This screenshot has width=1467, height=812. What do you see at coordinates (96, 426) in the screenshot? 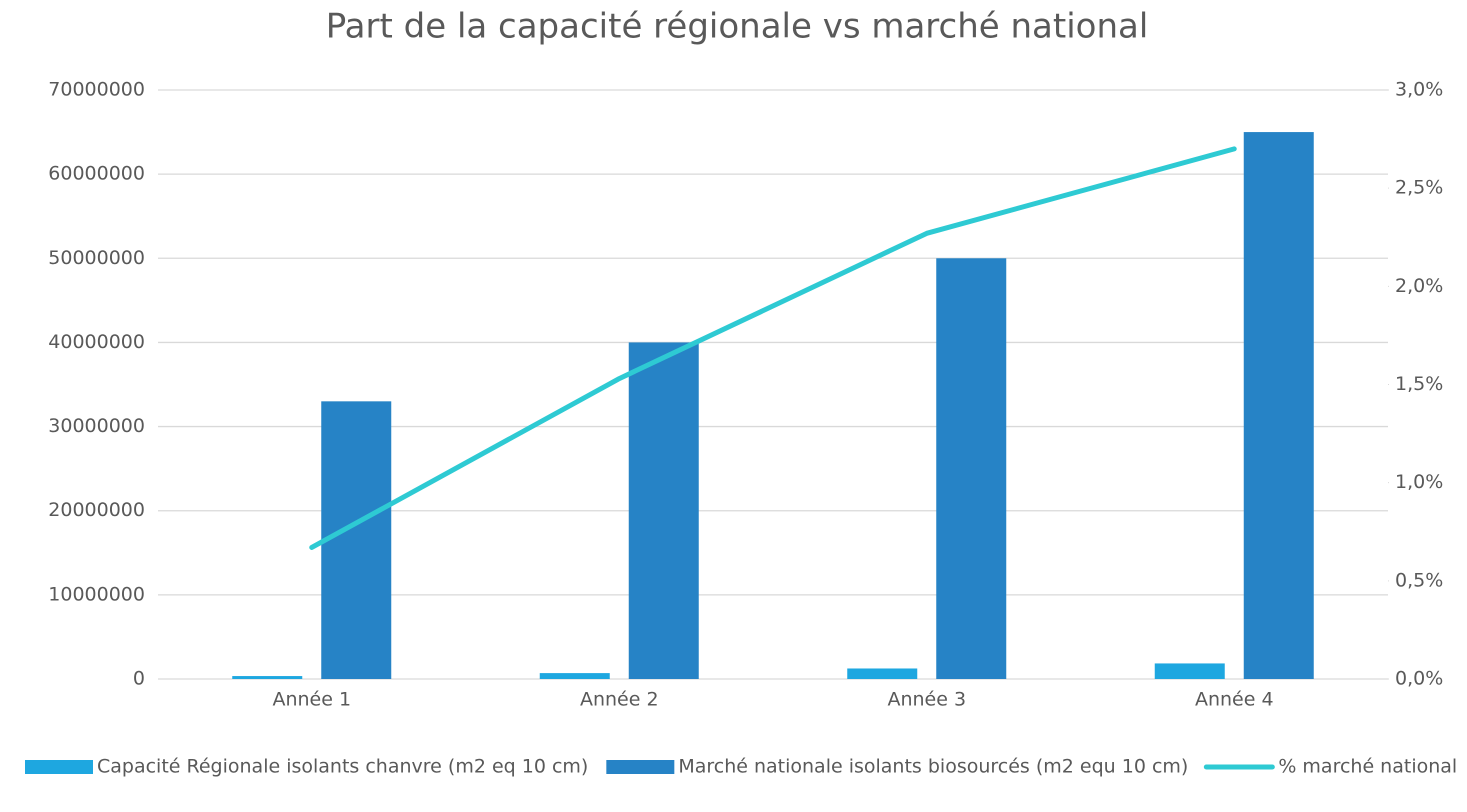
I see `y-tick-label: 30000000` at bounding box center [96, 426].